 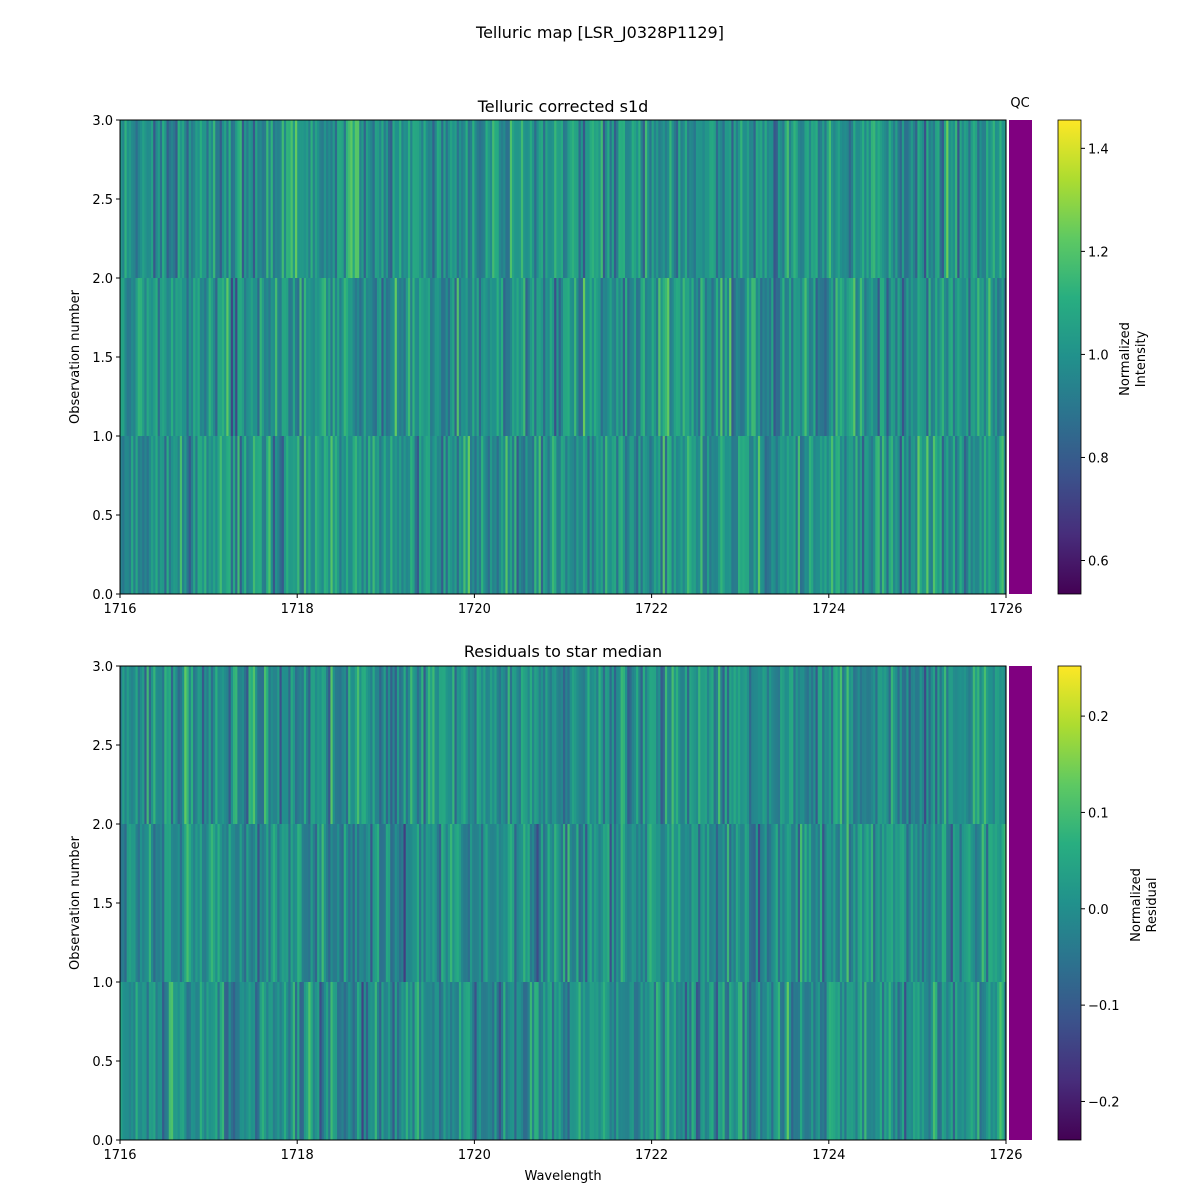 What do you see at coordinates (1005, 609) in the screenshot?
I see `x-tick-label: 1726` at bounding box center [1005, 609].